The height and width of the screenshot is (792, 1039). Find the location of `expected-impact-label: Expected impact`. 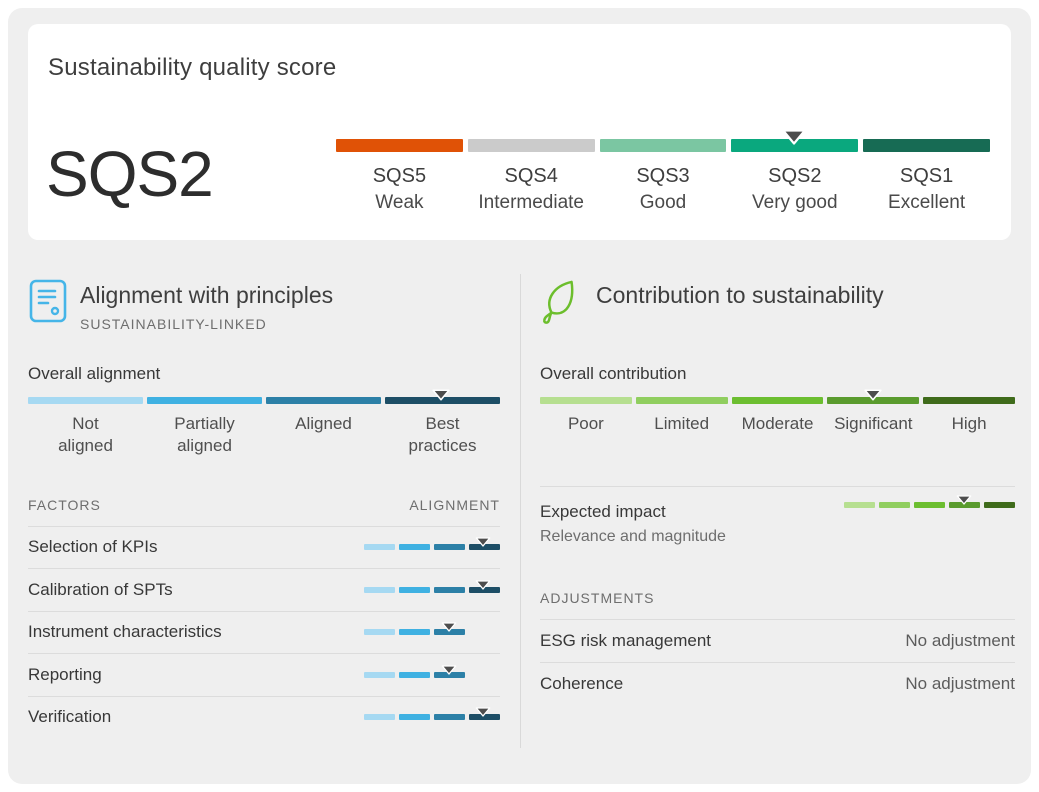

expected-impact-label: Expected impact is located at coordinates (603, 512).